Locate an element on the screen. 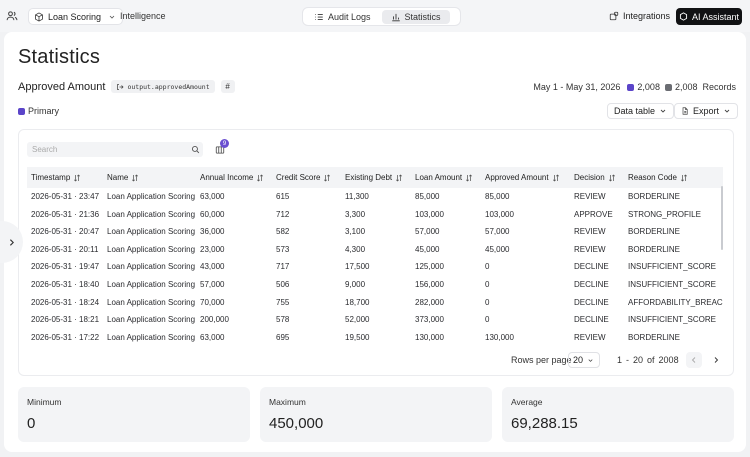 Image resolution: width=750 pixels, height=457 pixels. cell-reason-code: STRONG_PROFILE is located at coordinates (664, 214).